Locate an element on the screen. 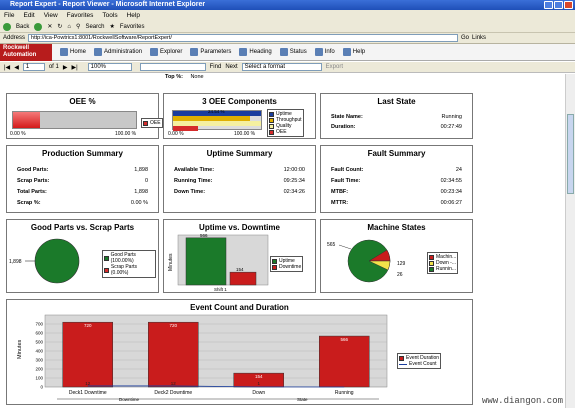 Image resolution: width=575 pixels, height=408 pixels. ytick-label: 400 is located at coordinates (39, 351).